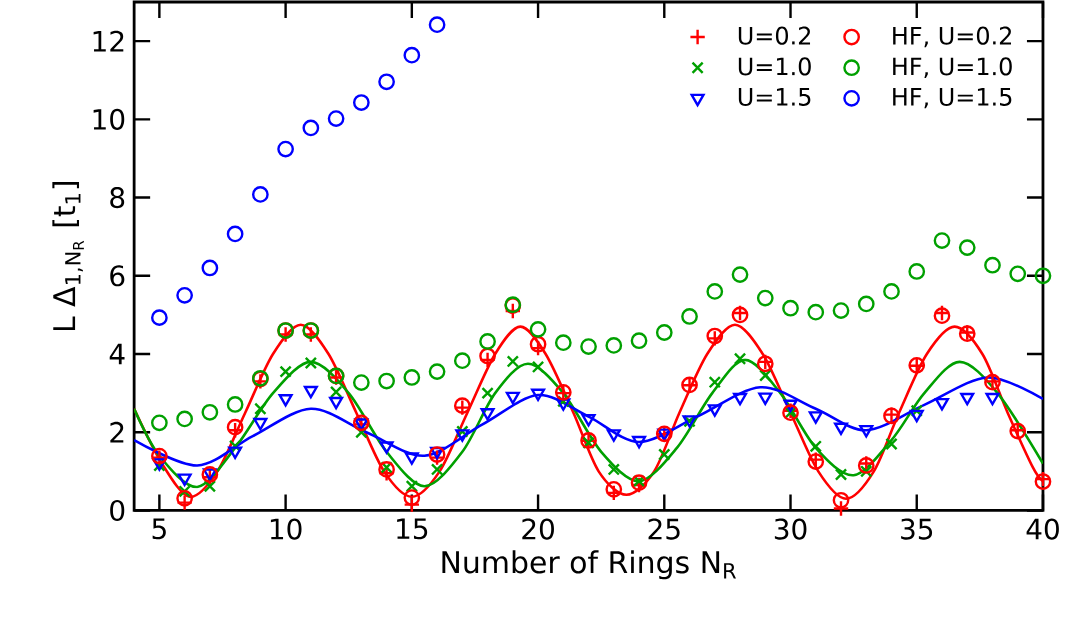 This screenshot has height=635, width=1071. Describe the element at coordinates (538, 529) in the screenshot. I see `x-tick-label: 20` at that location.